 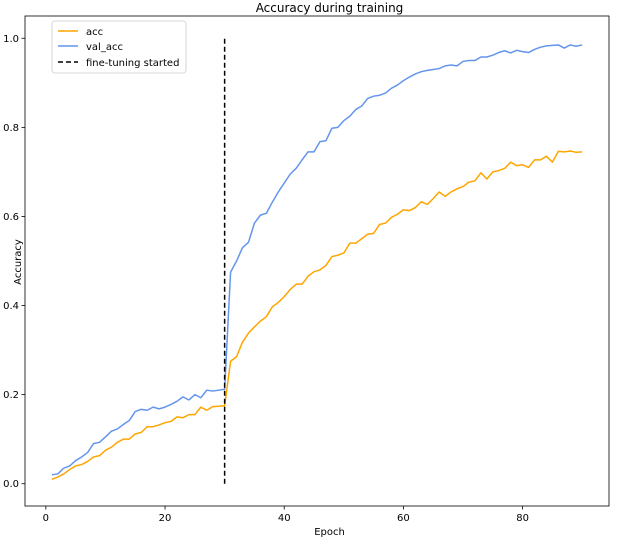 What do you see at coordinates (132, 63) in the screenshot?
I see `legend-label-fine-tuning: fine-tuning started` at bounding box center [132, 63].